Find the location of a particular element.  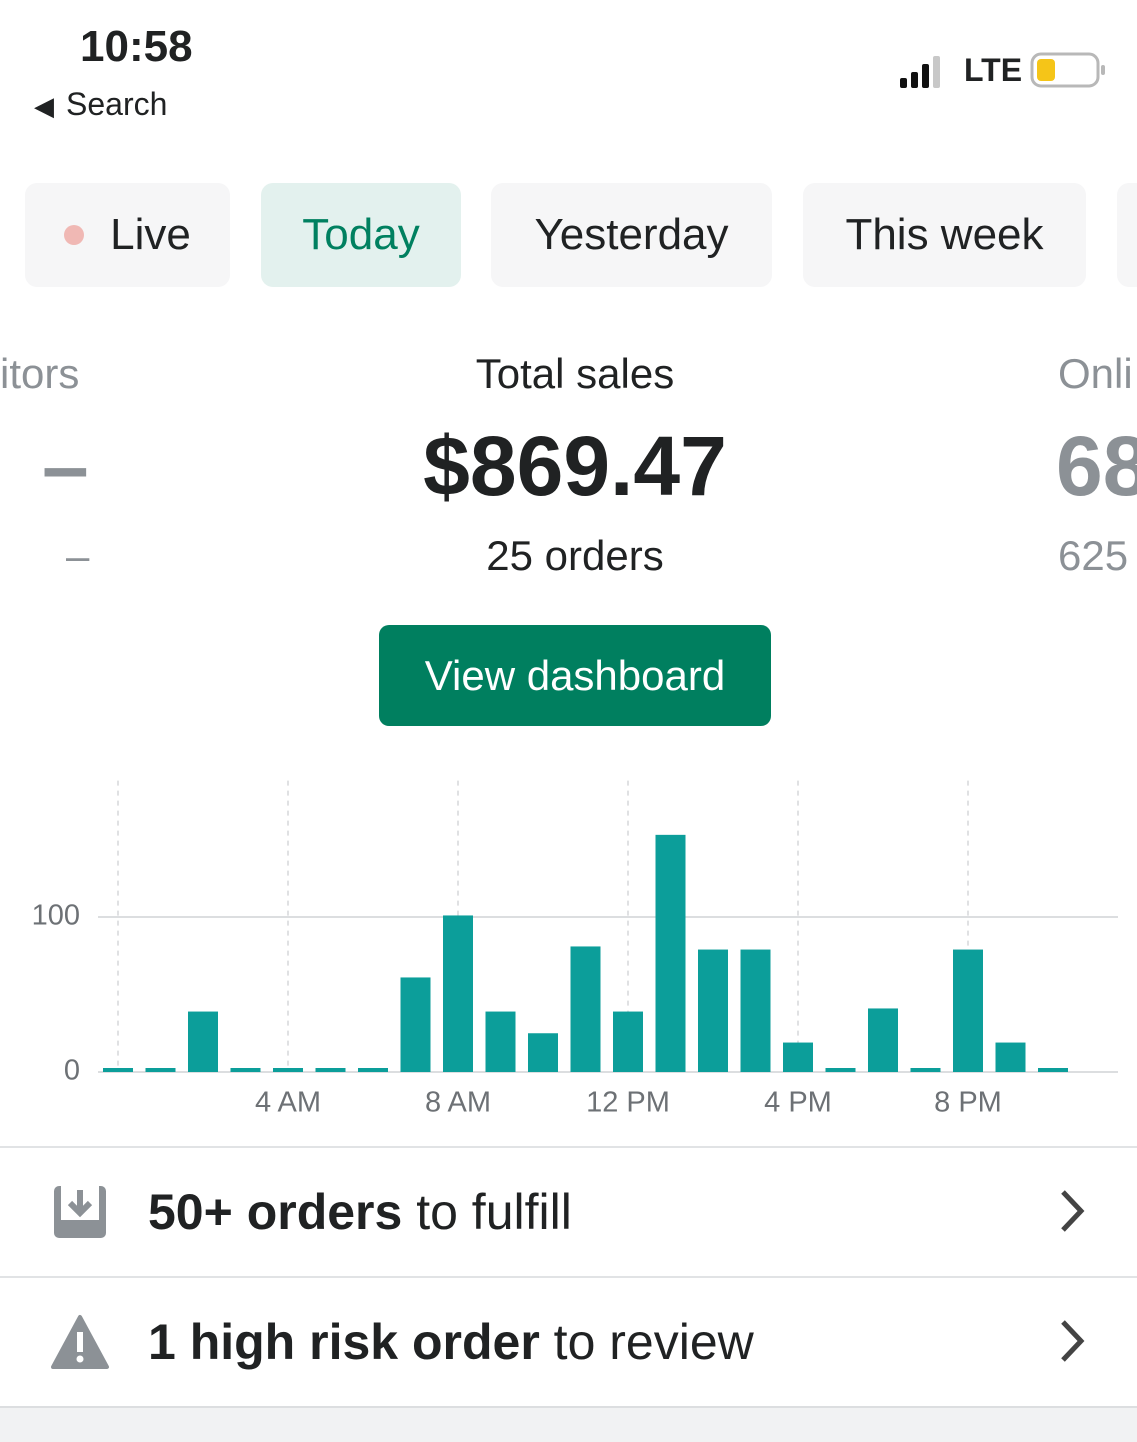

y-tick-label: 0 is located at coordinates (72, 1071).